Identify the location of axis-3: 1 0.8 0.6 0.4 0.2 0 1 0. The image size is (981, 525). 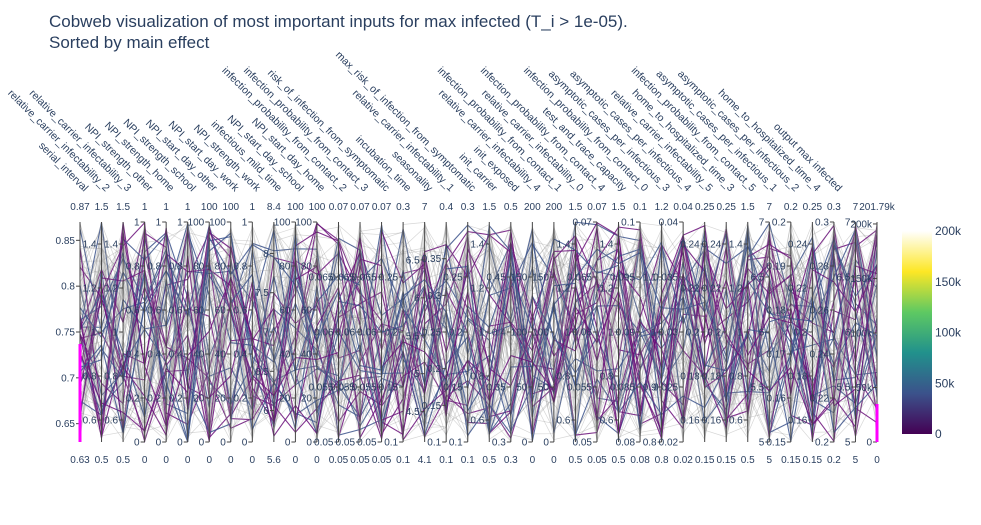
(137, 334).